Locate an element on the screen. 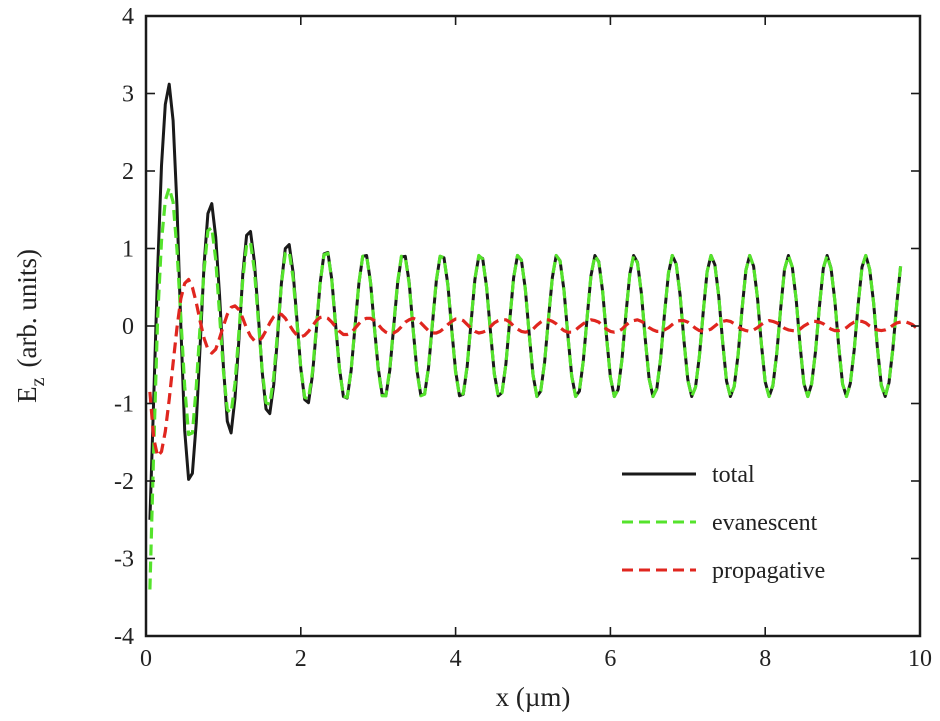 The width and height of the screenshot is (940, 721). y-axis-label-main: E is located at coordinates (27, 394).